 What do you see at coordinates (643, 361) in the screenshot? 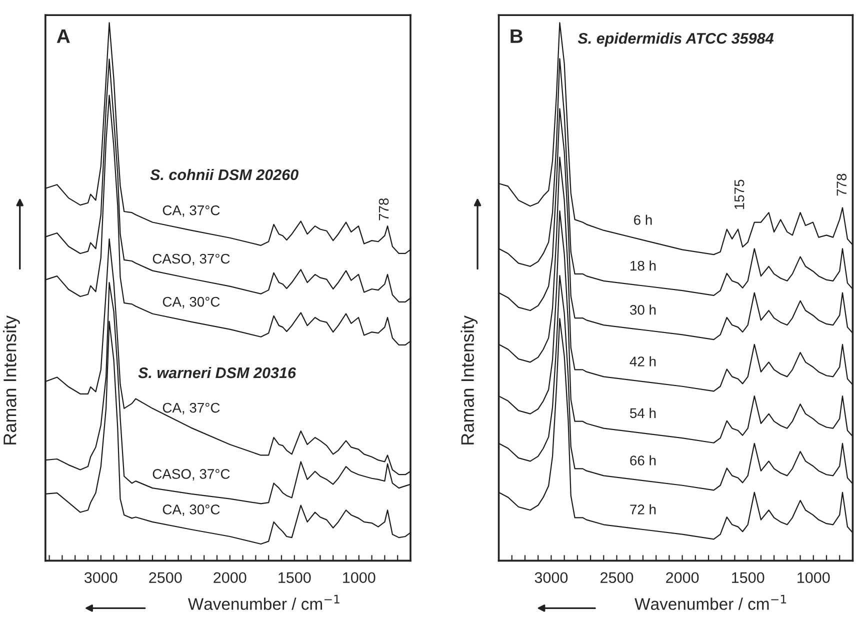
I see `series-label: 42 h` at bounding box center [643, 361].